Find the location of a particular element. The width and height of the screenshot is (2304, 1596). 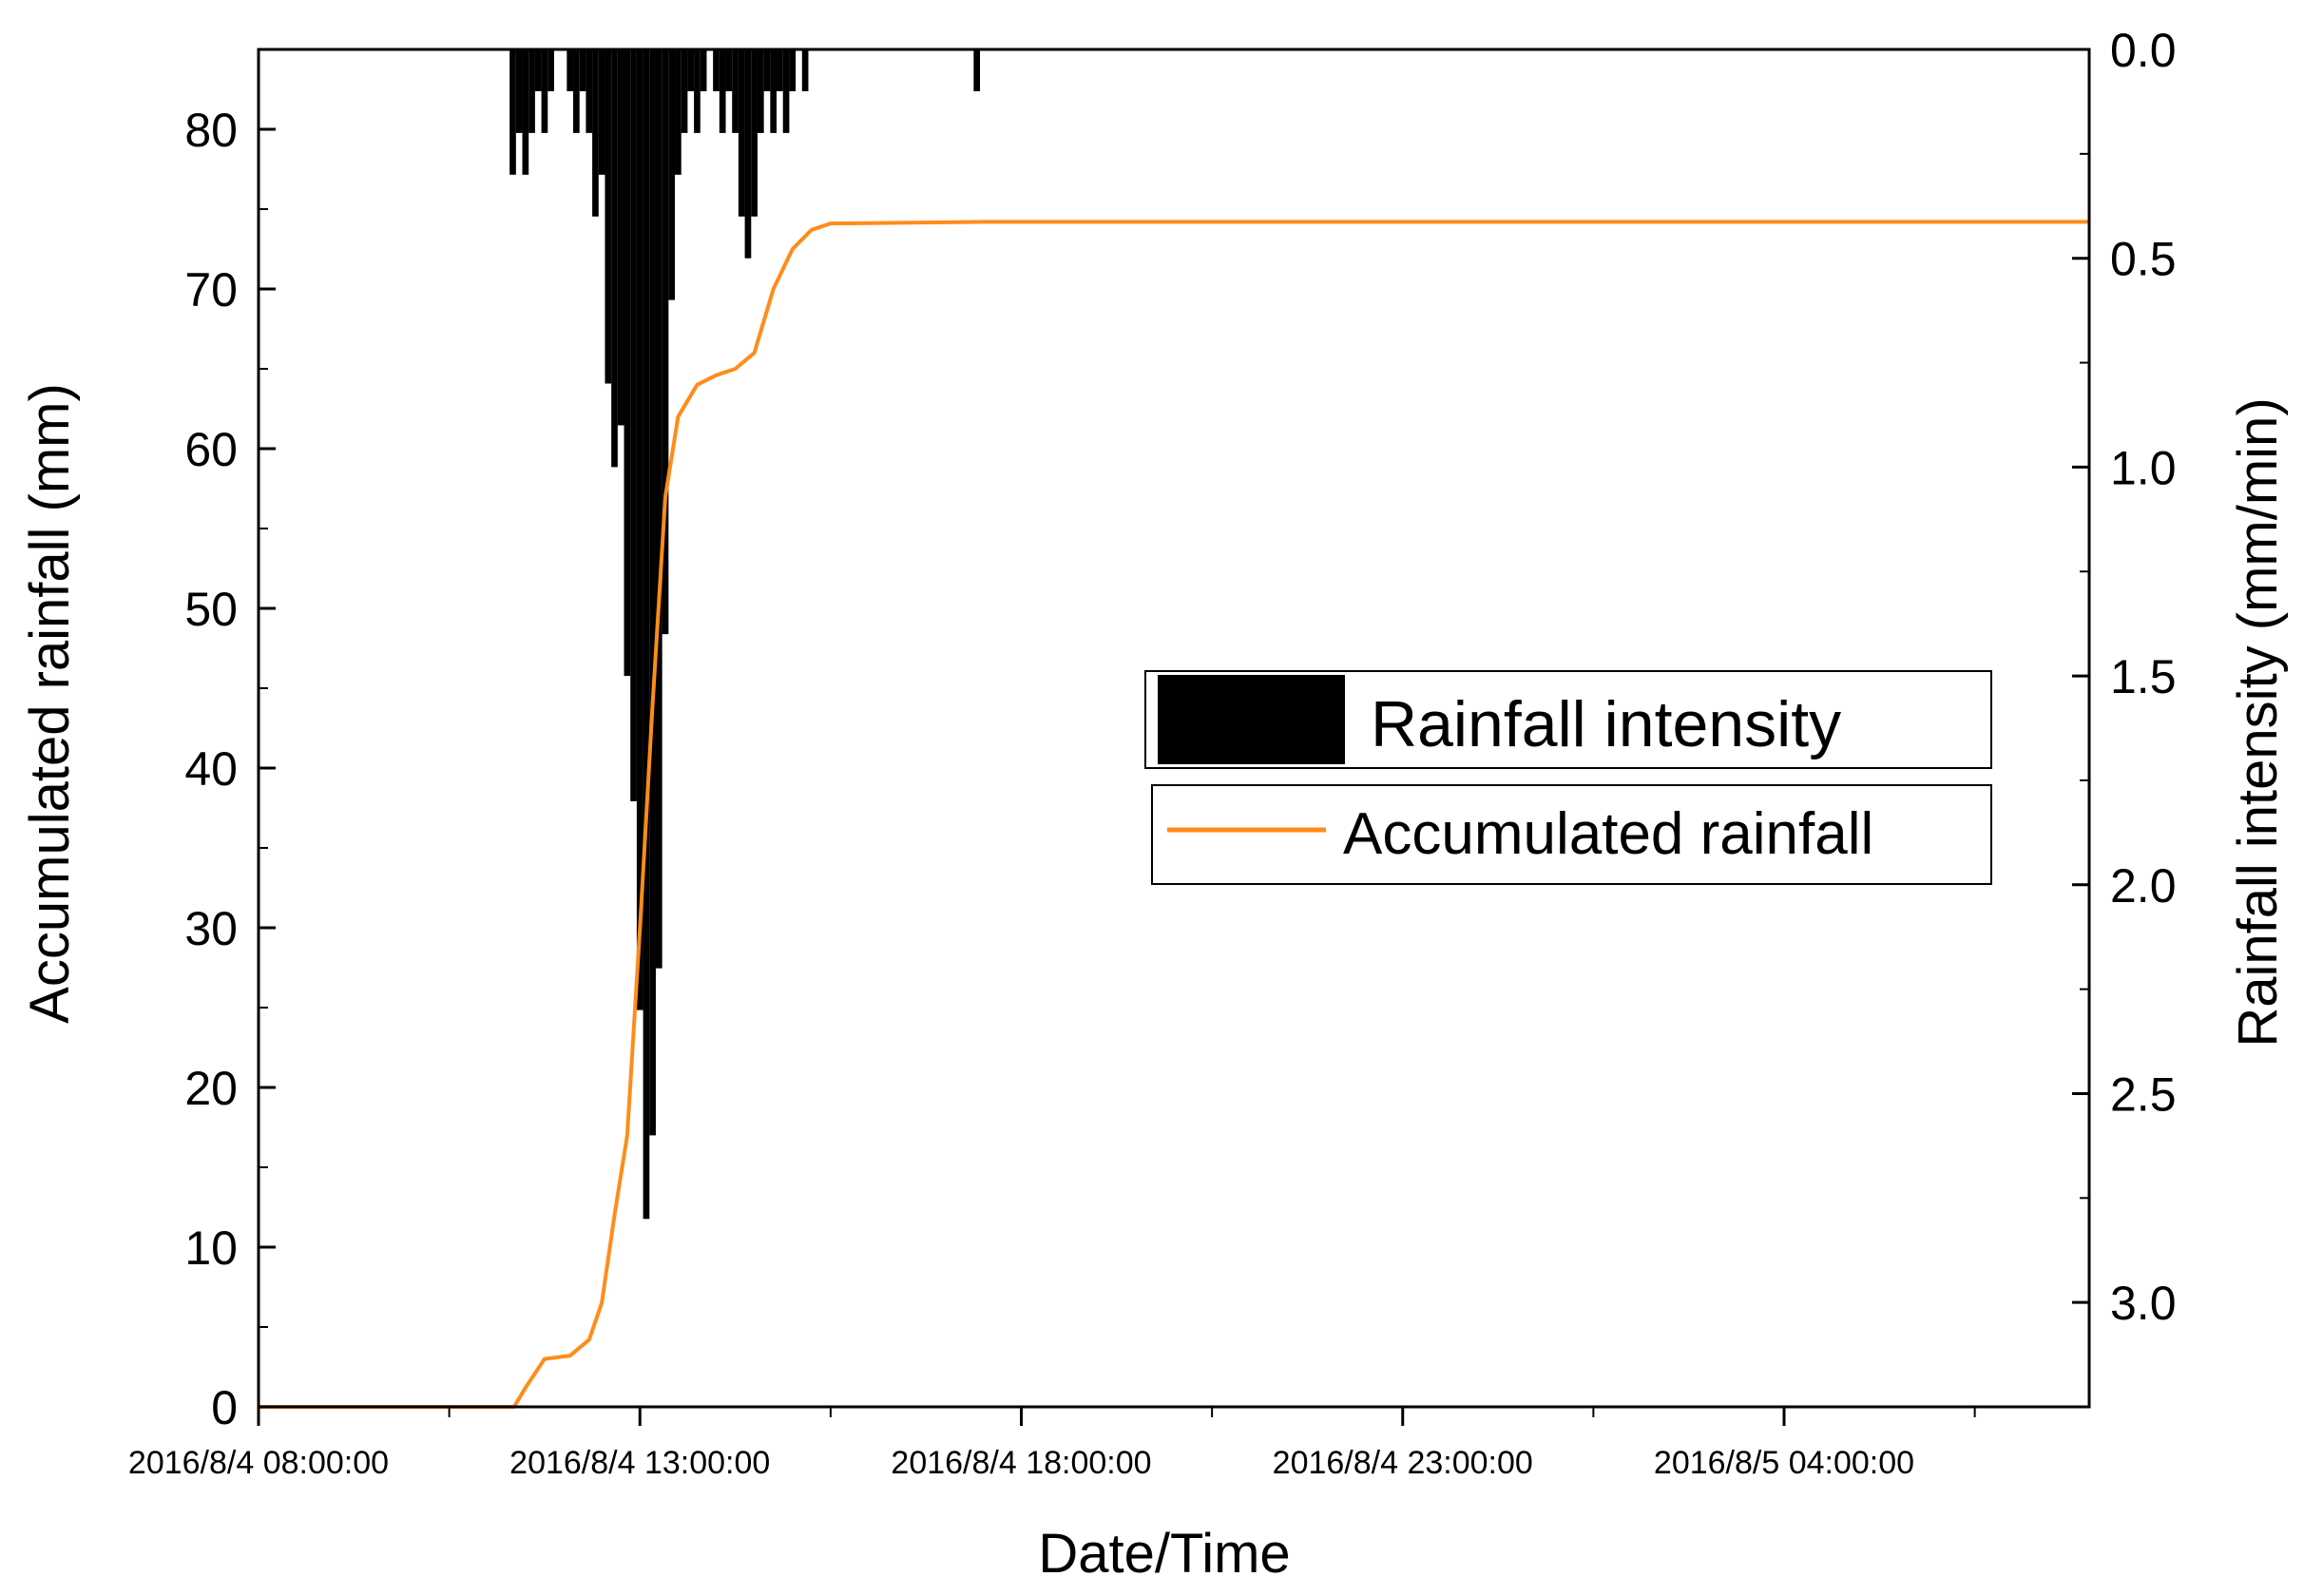

left-tick-label: 0 is located at coordinates (224, 1407).